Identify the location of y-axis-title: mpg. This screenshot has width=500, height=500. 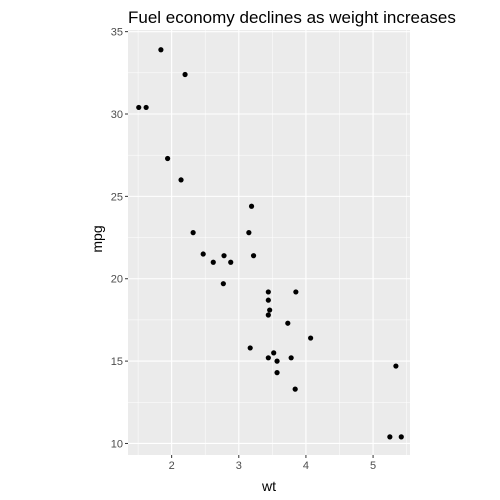
(97, 238).